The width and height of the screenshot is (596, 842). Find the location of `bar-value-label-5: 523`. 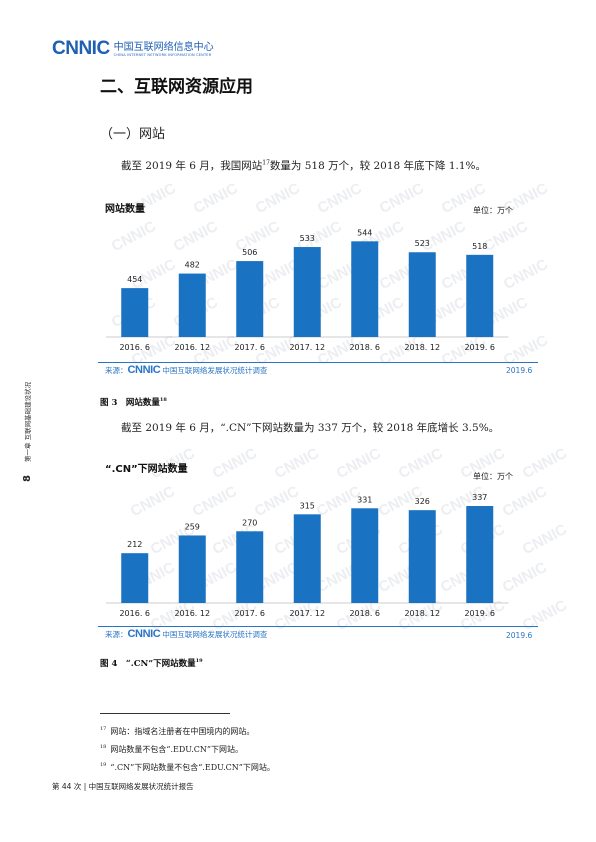

bar-value-label-5: 523 is located at coordinates (422, 243).